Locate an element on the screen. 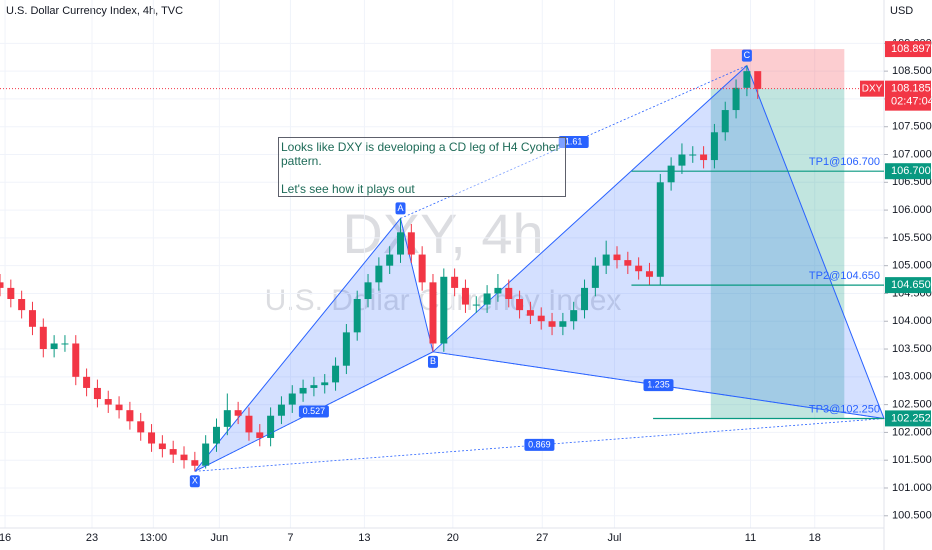  x-tick-label: 11 is located at coordinates (750, 538).